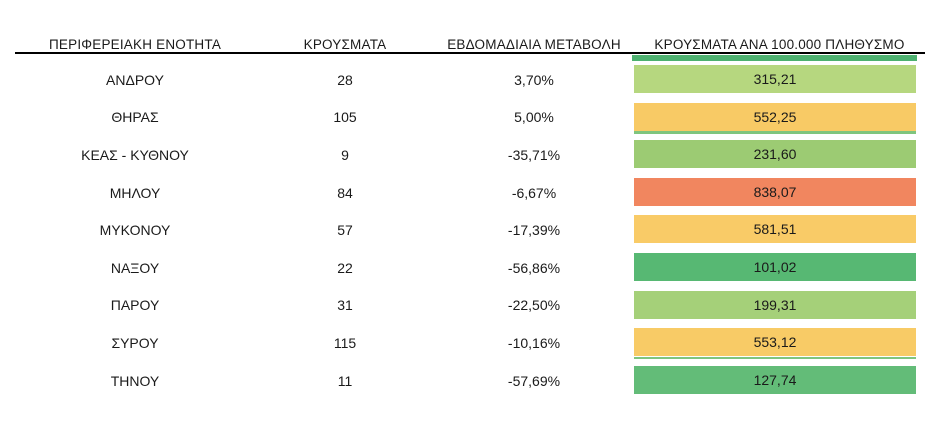 The height and width of the screenshot is (424, 926). Describe the element at coordinates (345, 380) in the screenshot. I see `cases-value: 11` at that location.